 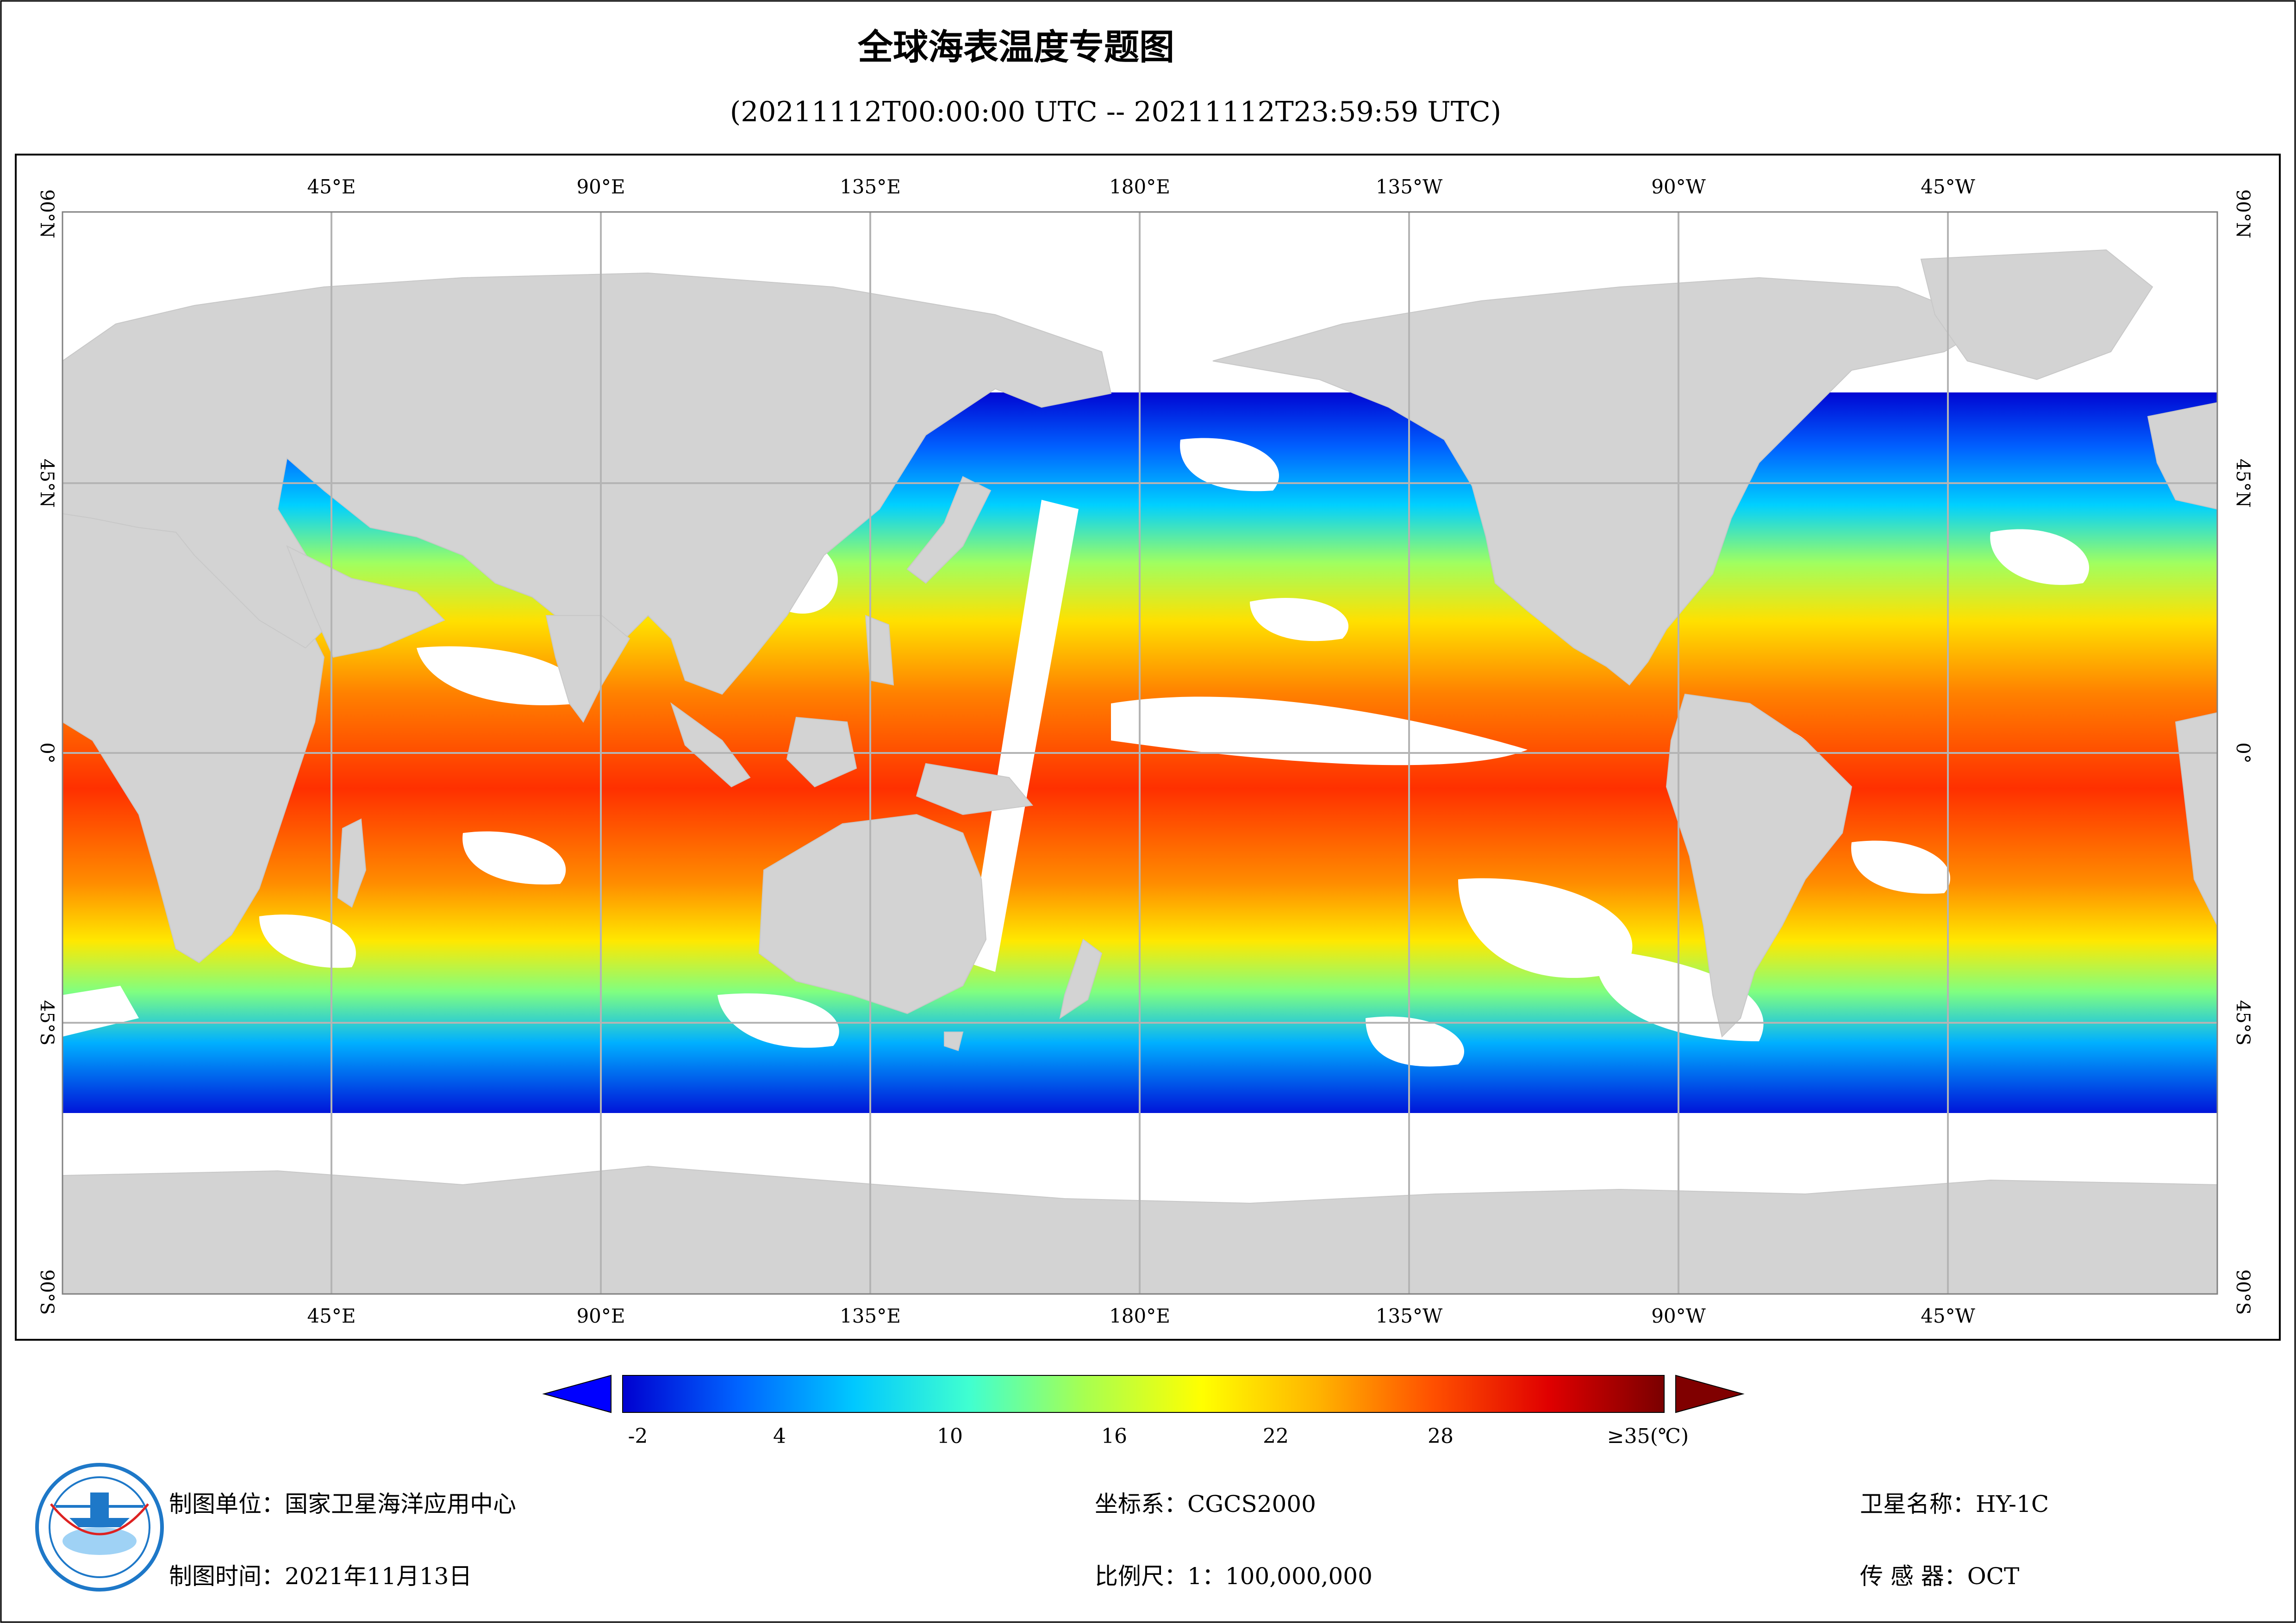 I want to click on colorbar: -2 4 10 16 22 28 ≥35(℃), so click(x=1143, y=1411).